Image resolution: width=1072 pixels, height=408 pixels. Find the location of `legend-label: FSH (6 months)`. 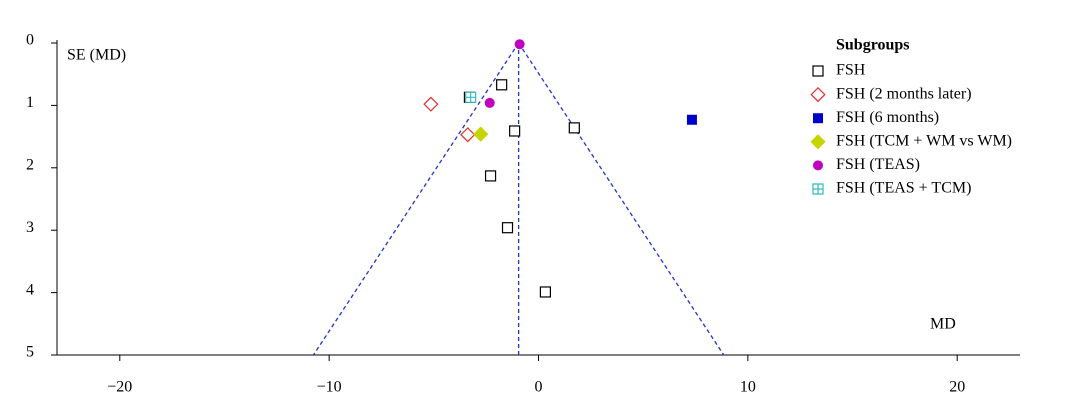

legend-label: FSH (6 months) is located at coordinates (887, 117).